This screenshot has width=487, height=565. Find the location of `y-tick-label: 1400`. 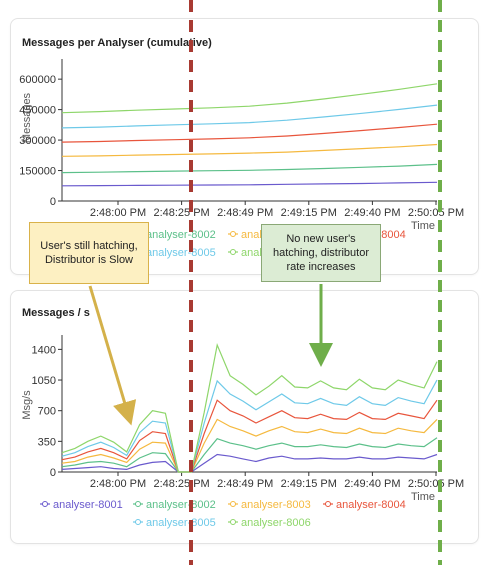

y-tick-label: 1400 is located at coordinates (44, 350).